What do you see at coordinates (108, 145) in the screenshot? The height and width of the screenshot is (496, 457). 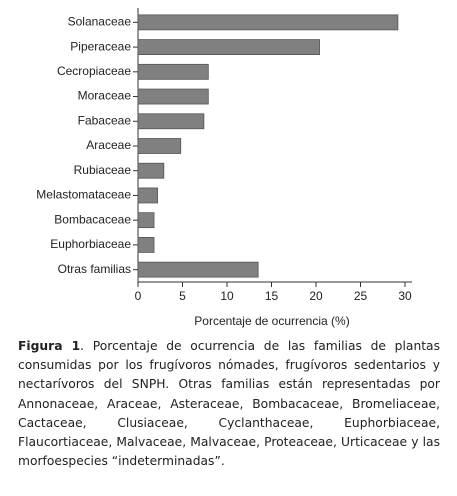 I see `y-tick-label: Araceae` at bounding box center [108, 145].